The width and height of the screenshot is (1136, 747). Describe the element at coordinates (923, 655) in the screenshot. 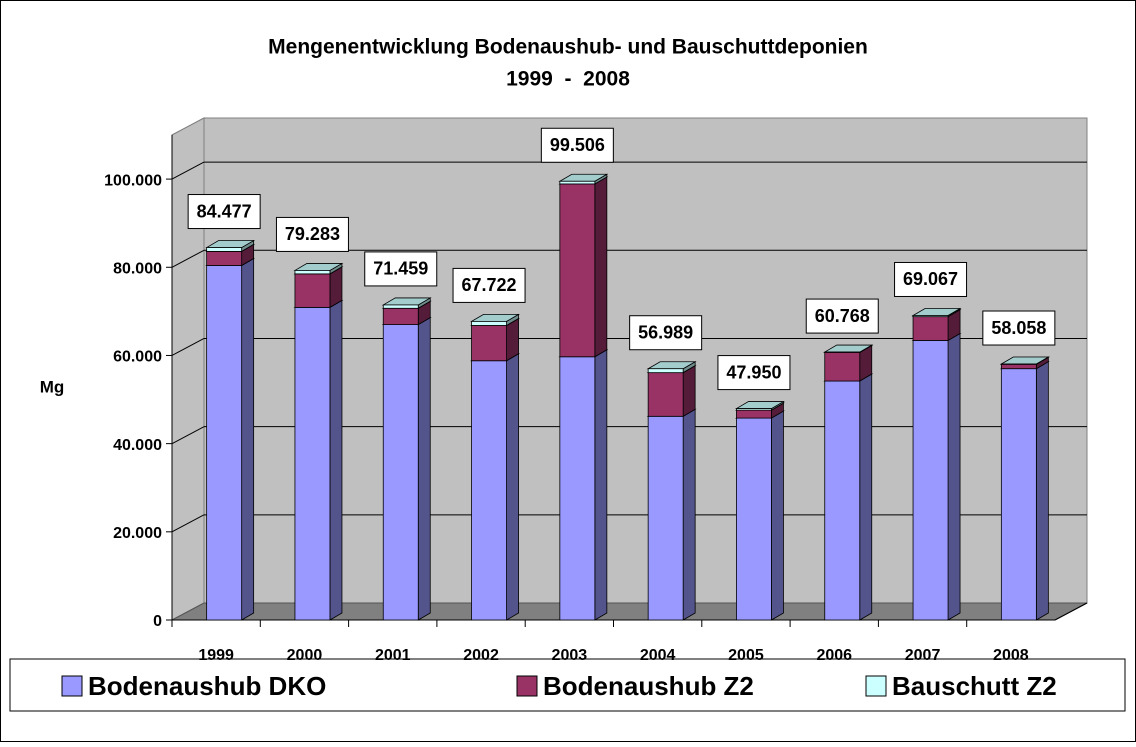

I see `x-tick-label: 2007` at that location.